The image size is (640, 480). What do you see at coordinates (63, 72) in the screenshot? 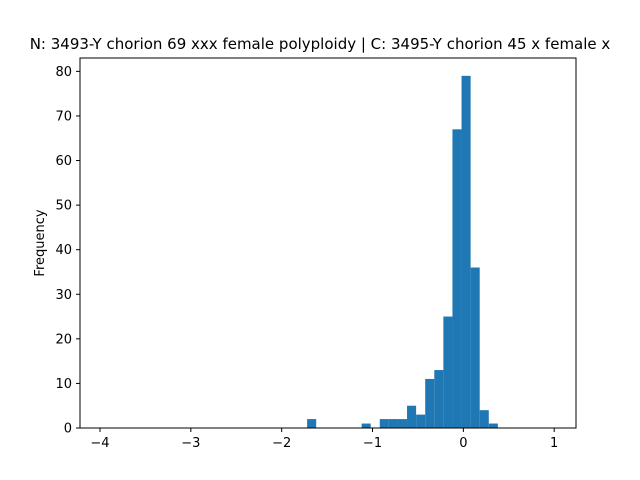
I see `y-tick-label: 80` at bounding box center [63, 72].